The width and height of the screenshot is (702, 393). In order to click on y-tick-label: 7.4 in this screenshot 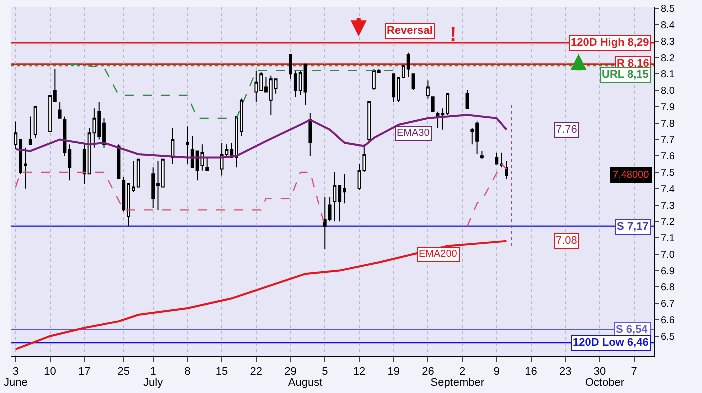, I will do `click(668, 190)`.